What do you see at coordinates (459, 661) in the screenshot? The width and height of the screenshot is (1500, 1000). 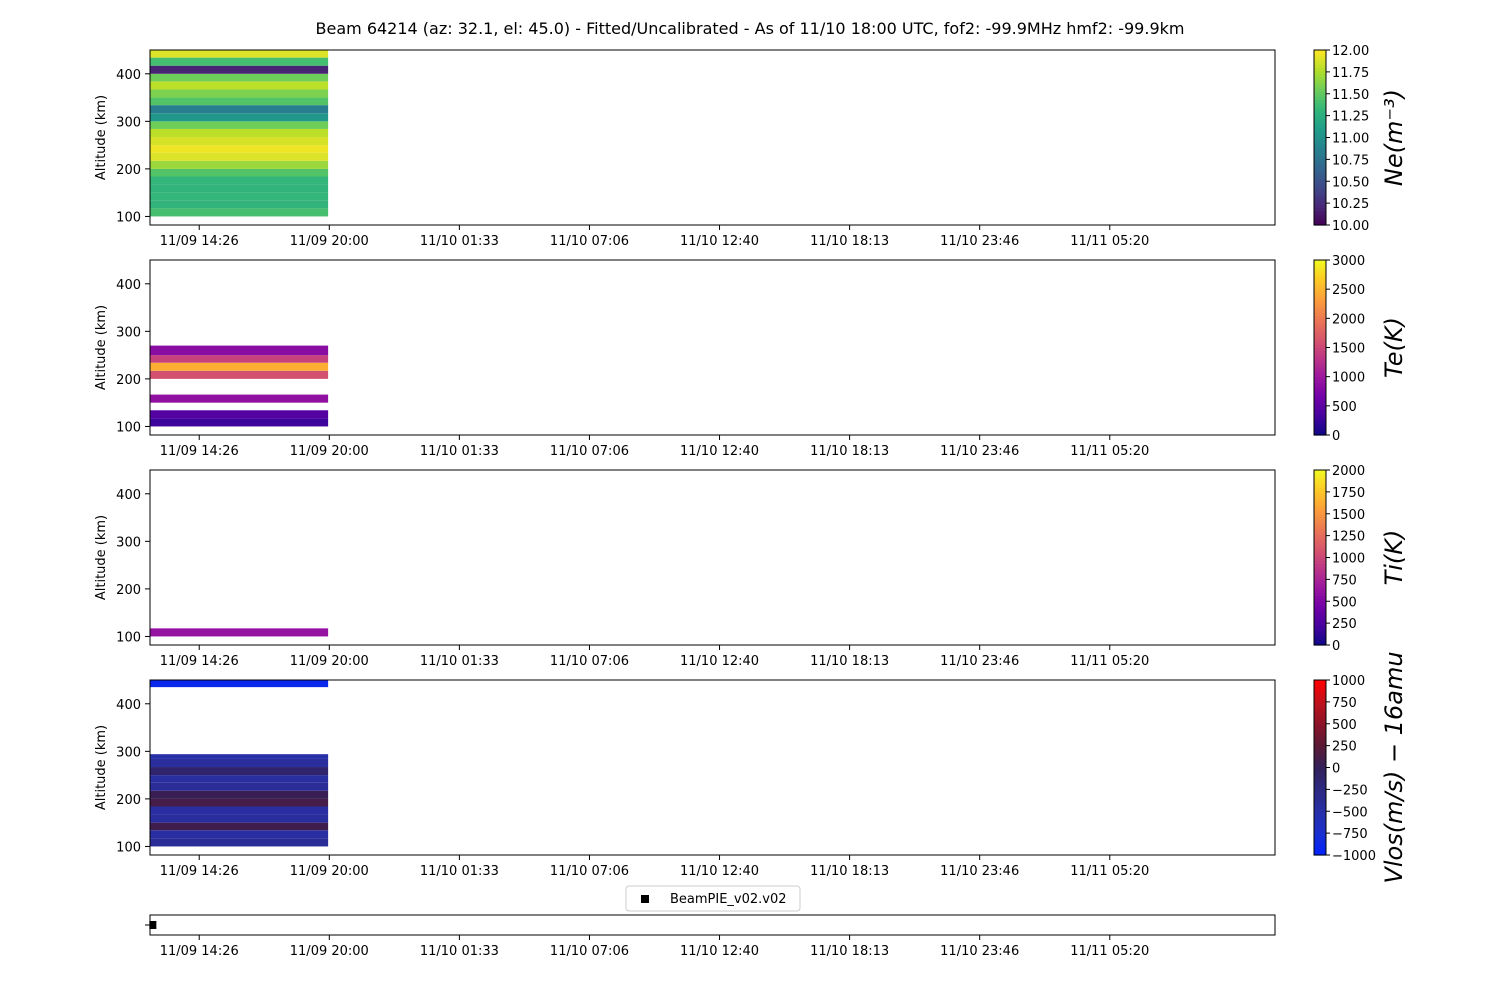 I see `x-tick-label: 11/10 01:33` at bounding box center [459, 661].